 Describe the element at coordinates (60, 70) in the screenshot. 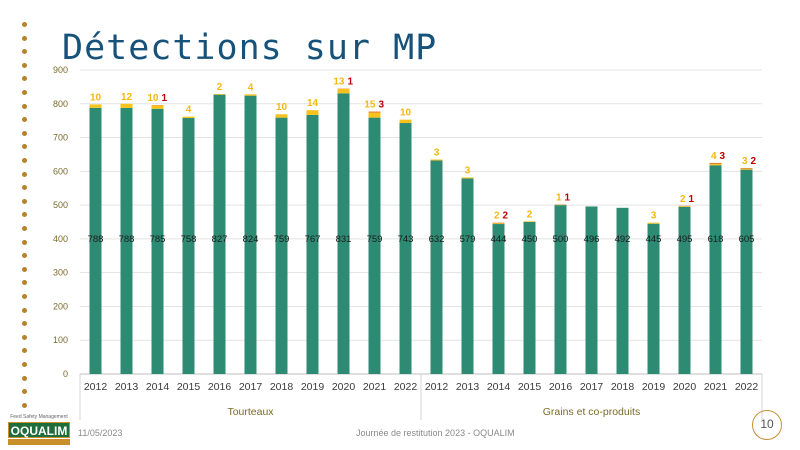

I see `y-tick-label: 900` at that location.